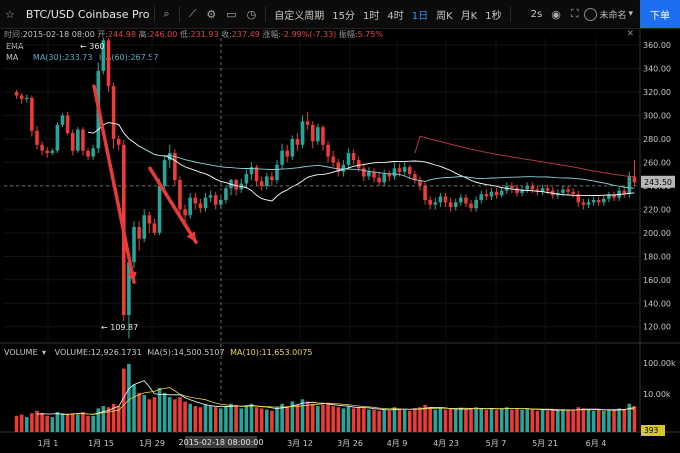 The height and width of the screenshot is (453, 680). What do you see at coordinates (13, 34) in the screenshot?
I see `time-label: 时间:` at bounding box center [13, 34].